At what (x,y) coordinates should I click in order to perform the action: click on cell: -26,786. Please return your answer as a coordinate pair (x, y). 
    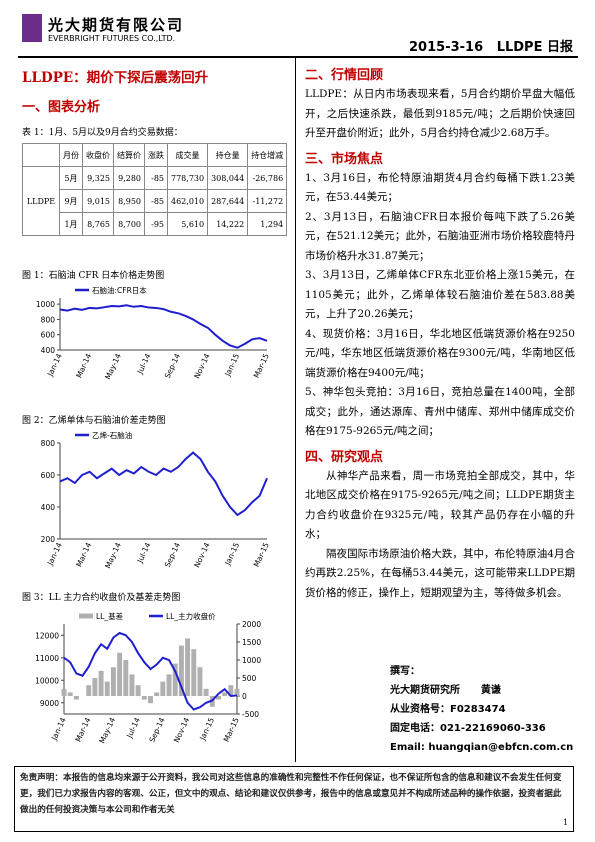
    Looking at the image, I should click on (267, 178).